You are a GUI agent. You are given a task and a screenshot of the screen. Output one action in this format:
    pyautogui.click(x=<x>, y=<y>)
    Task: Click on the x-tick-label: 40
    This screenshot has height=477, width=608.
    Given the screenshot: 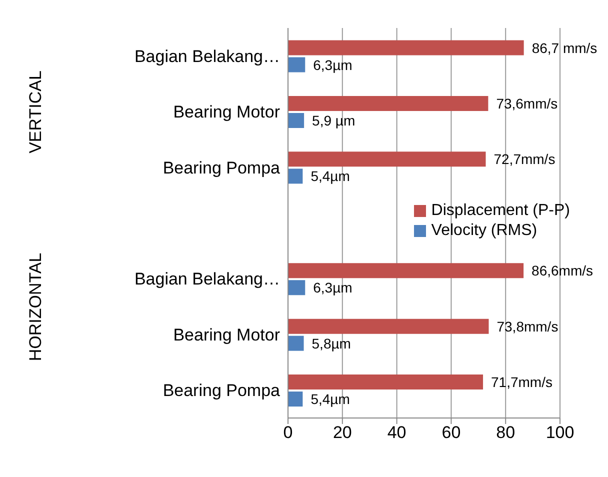 What is the action you would take?
    pyautogui.click(x=396, y=432)
    